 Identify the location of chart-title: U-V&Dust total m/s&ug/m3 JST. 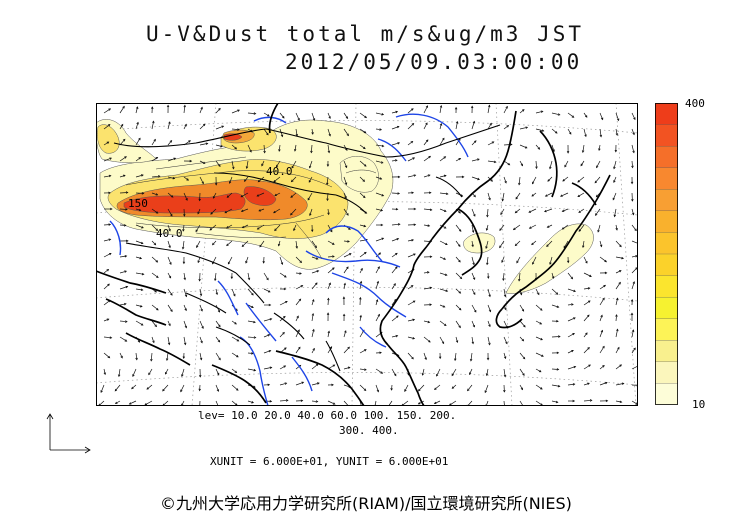
(365, 34).